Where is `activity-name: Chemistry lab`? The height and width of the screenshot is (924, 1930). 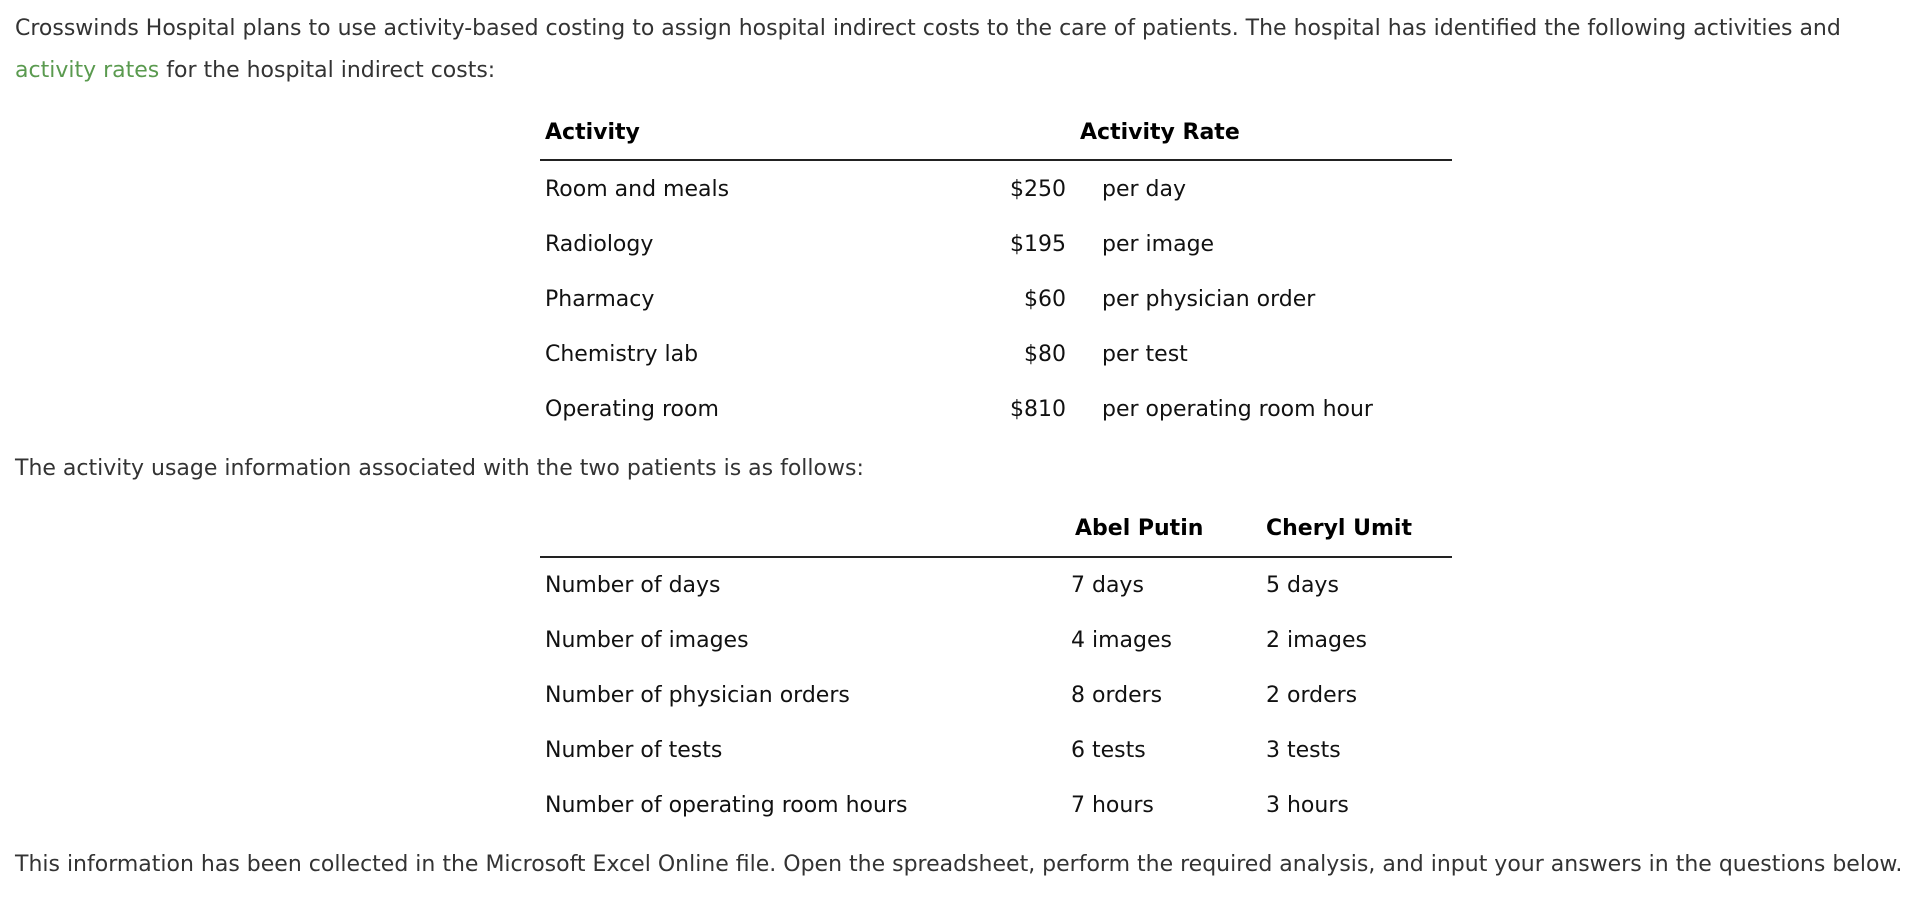
activity-name: Chemistry lab is located at coordinates (622, 354).